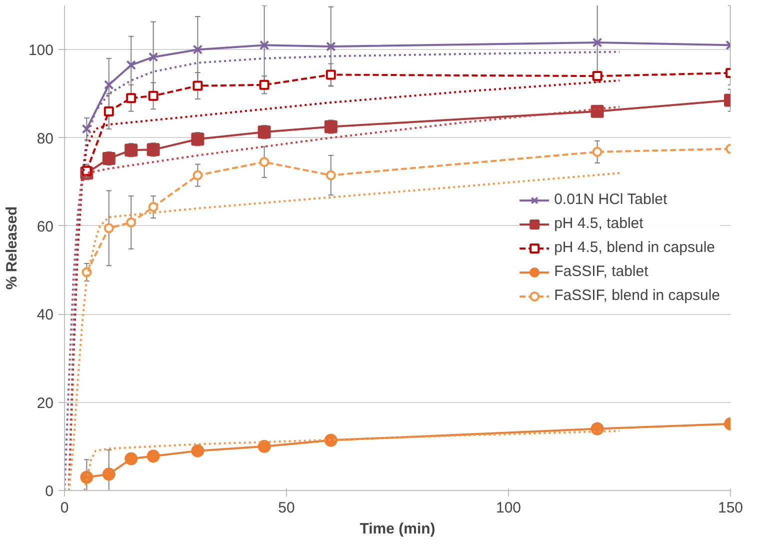 The width and height of the screenshot is (760, 550). I want to click on legend-label: pH 4.5, blend in capsule, so click(635, 247).